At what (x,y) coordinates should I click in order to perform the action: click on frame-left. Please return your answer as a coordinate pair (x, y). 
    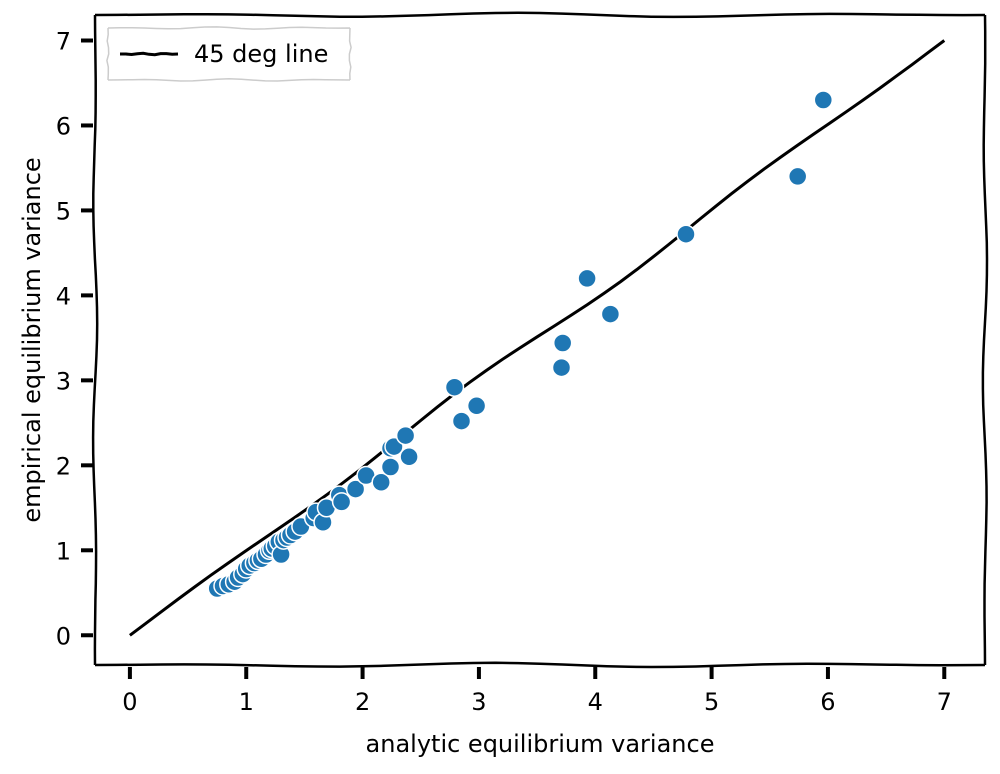
    Looking at the image, I should click on (95, 340).